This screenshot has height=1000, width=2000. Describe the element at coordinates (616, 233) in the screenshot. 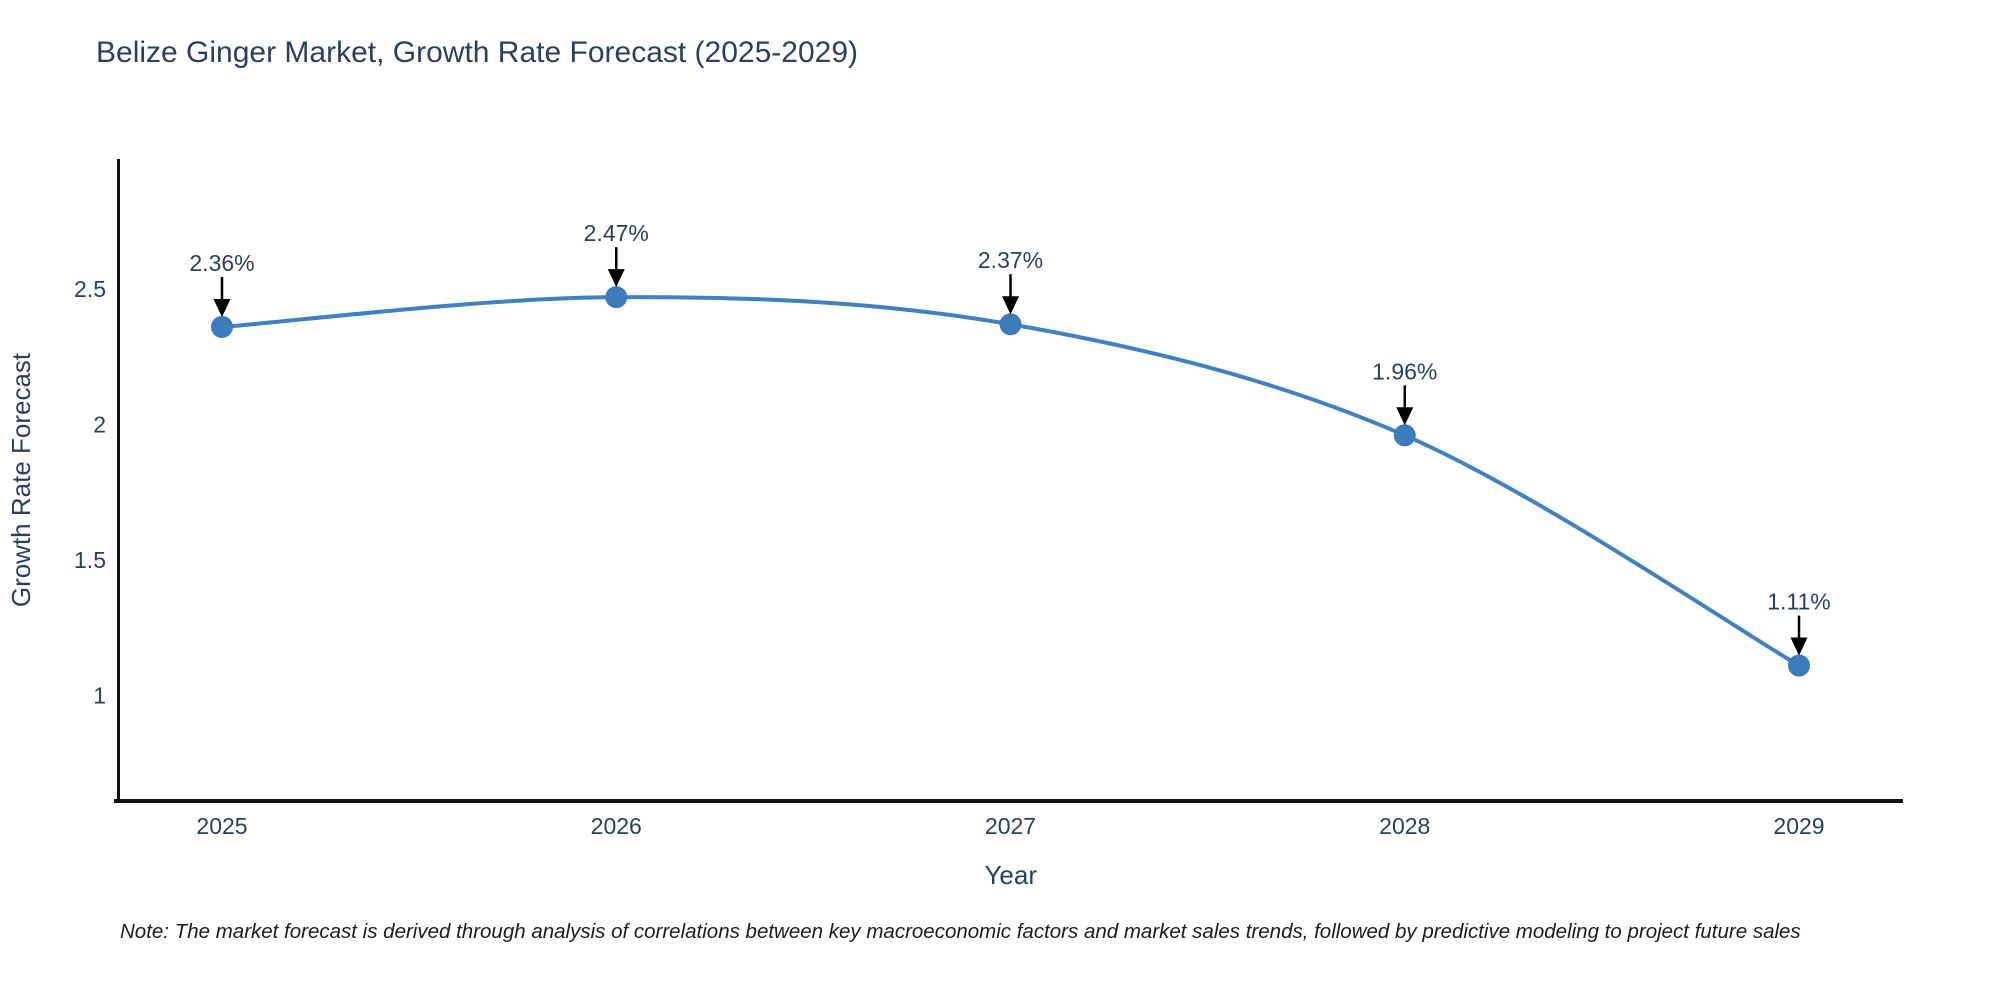

I see `annotation-label: 2.47%` at that location.